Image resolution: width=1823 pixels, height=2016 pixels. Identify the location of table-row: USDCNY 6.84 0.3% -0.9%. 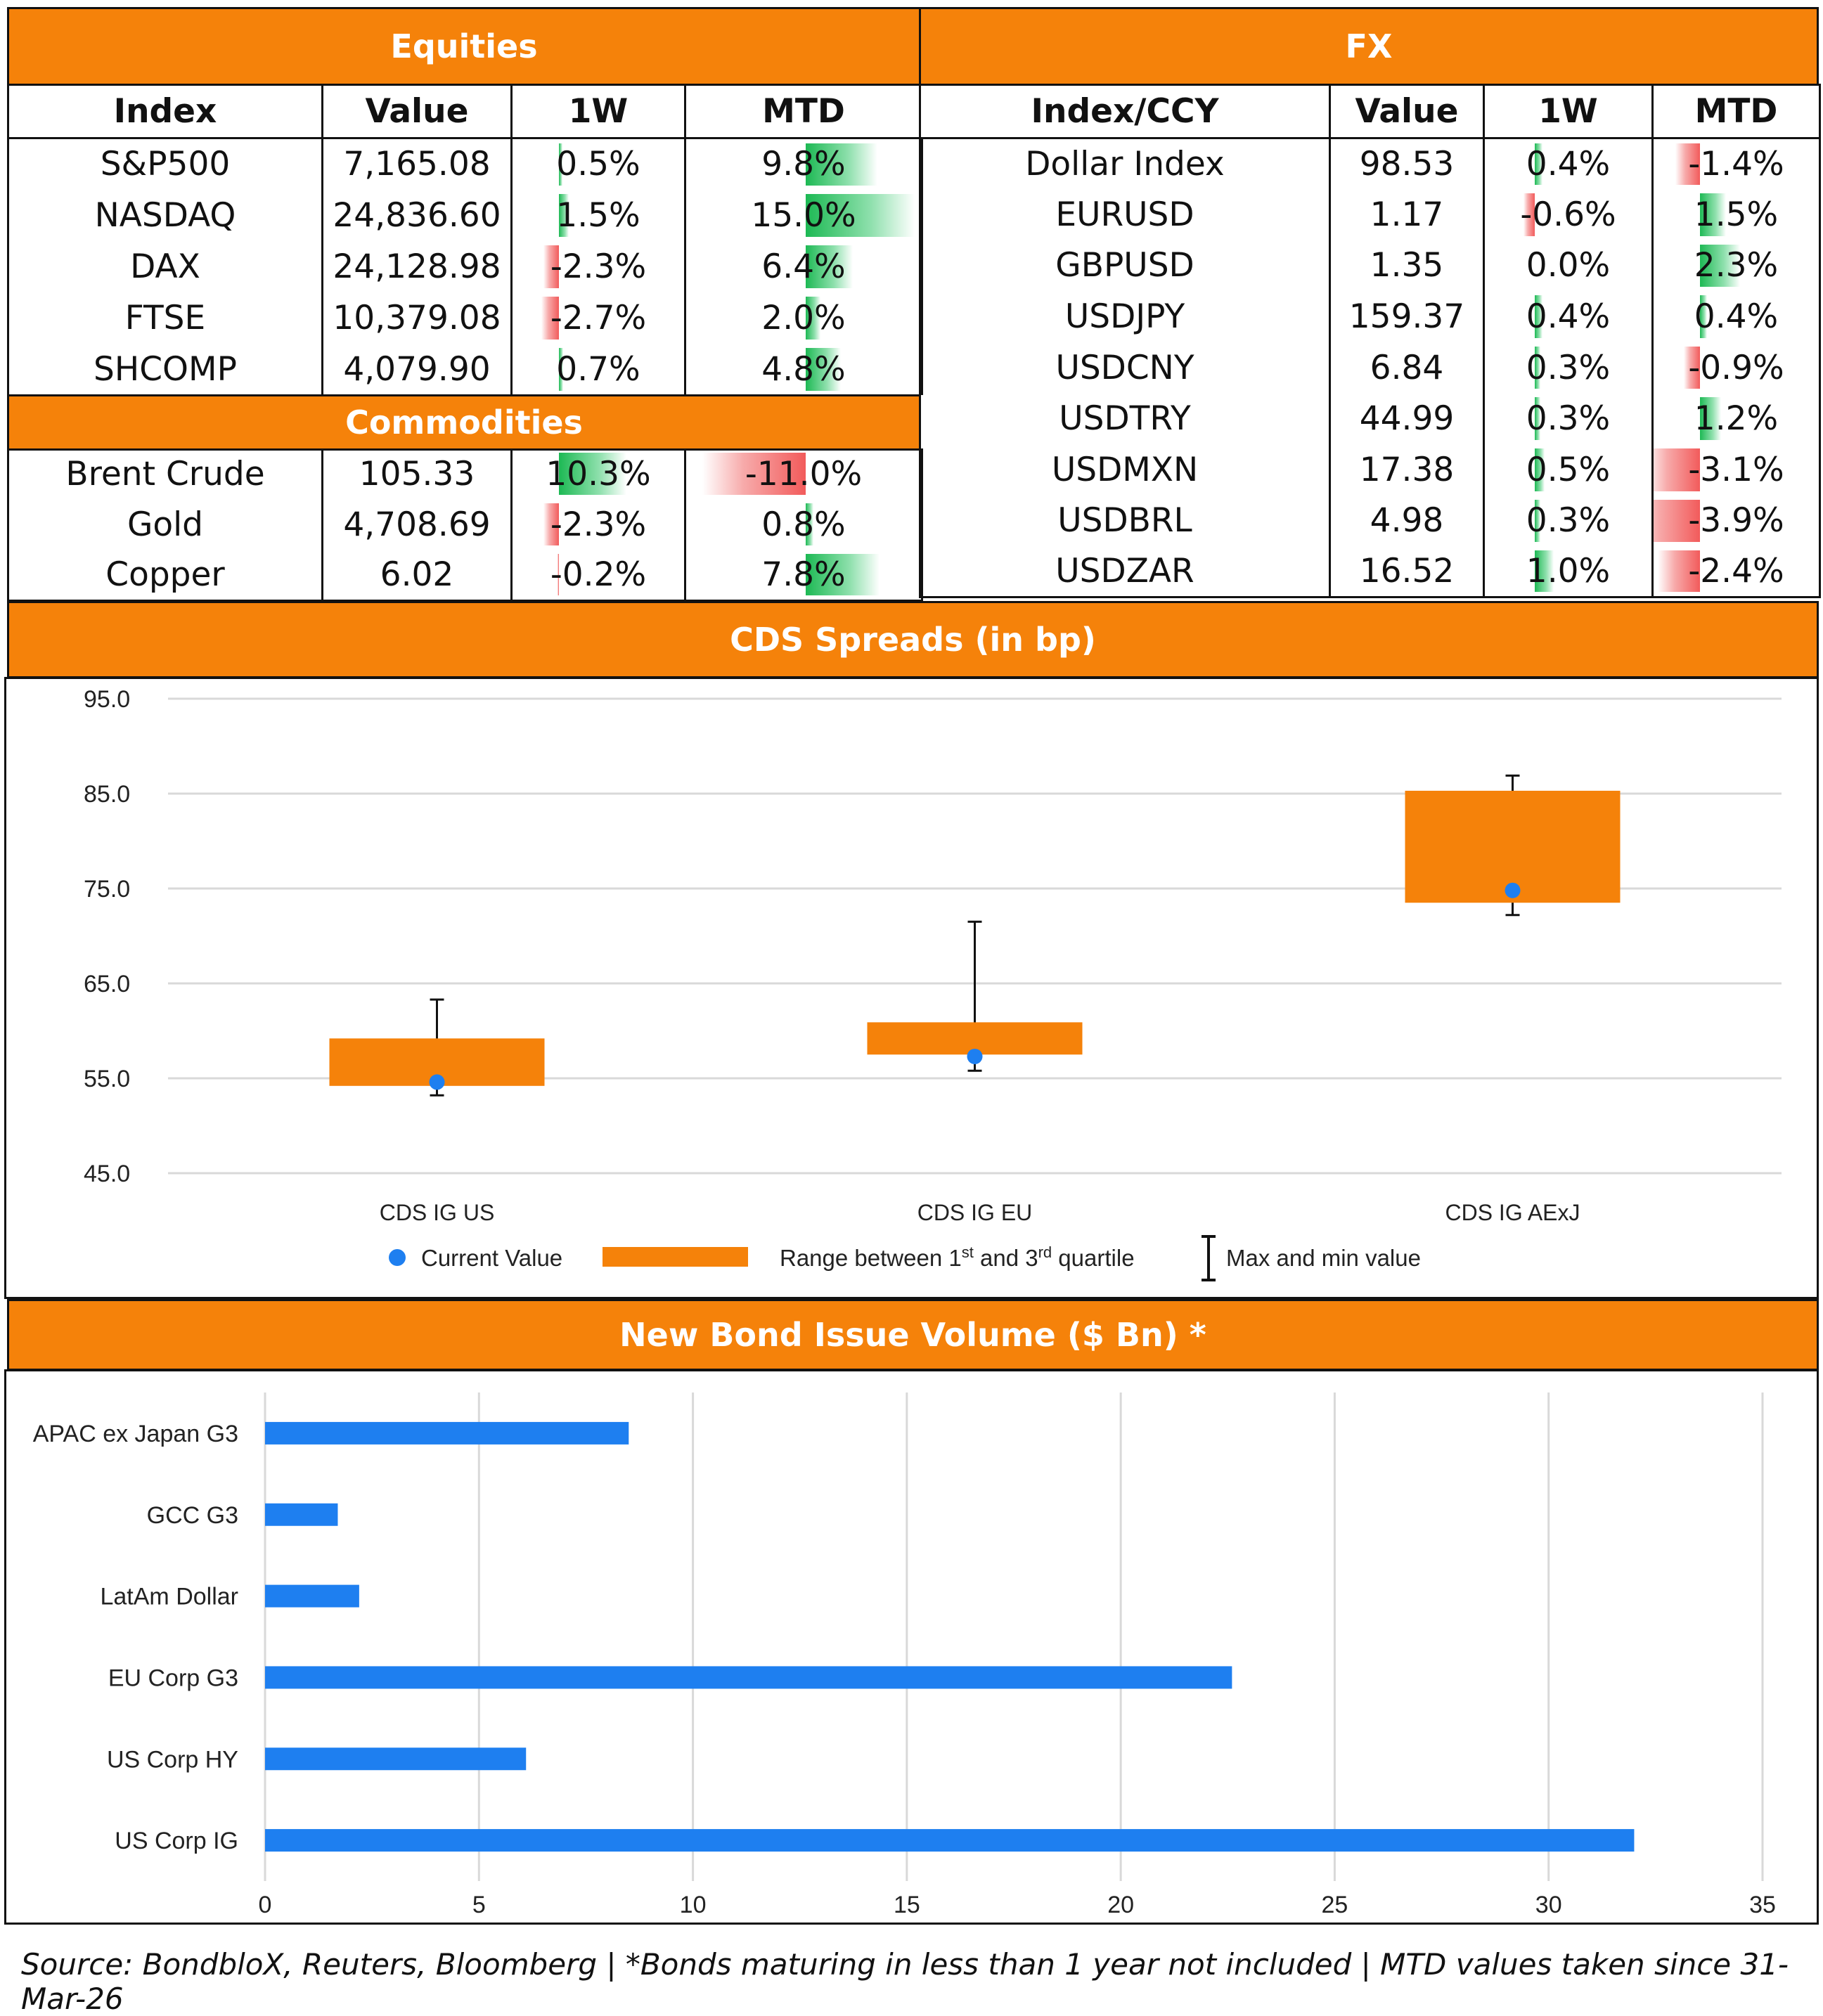
(1370, 368).